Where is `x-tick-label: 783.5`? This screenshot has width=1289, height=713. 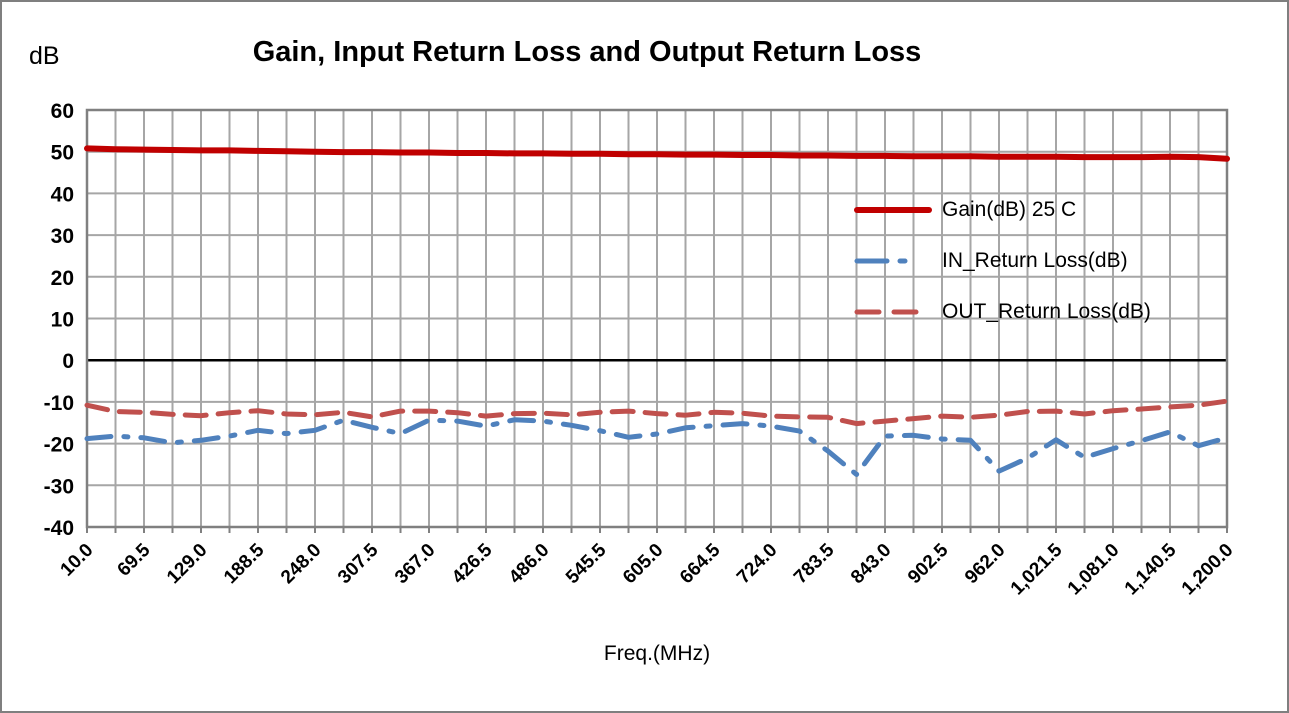
x-tick-label: 783.5 is located at coordinates (814, 563).